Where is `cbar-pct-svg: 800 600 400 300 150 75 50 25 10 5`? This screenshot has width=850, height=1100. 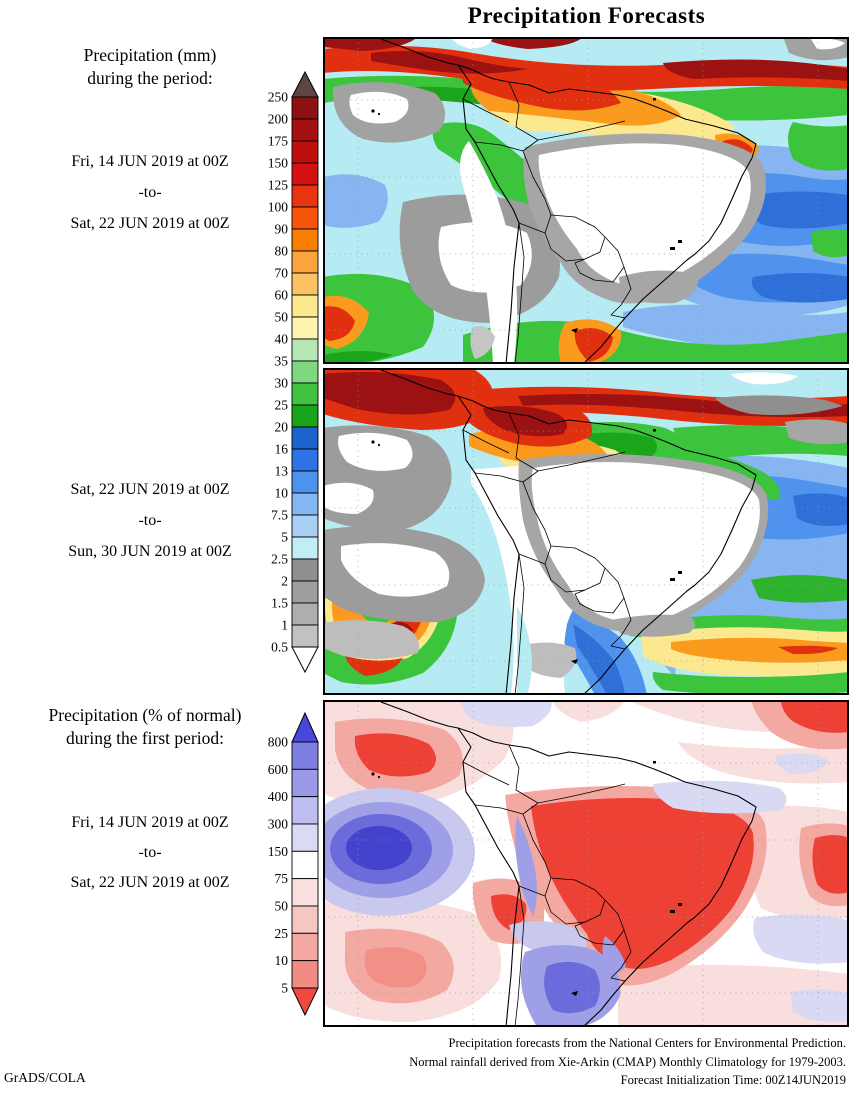 cbar-pct-svg: 800 600 400 300 150 75 50 25 10 5 is located at coordinates (293, 864).